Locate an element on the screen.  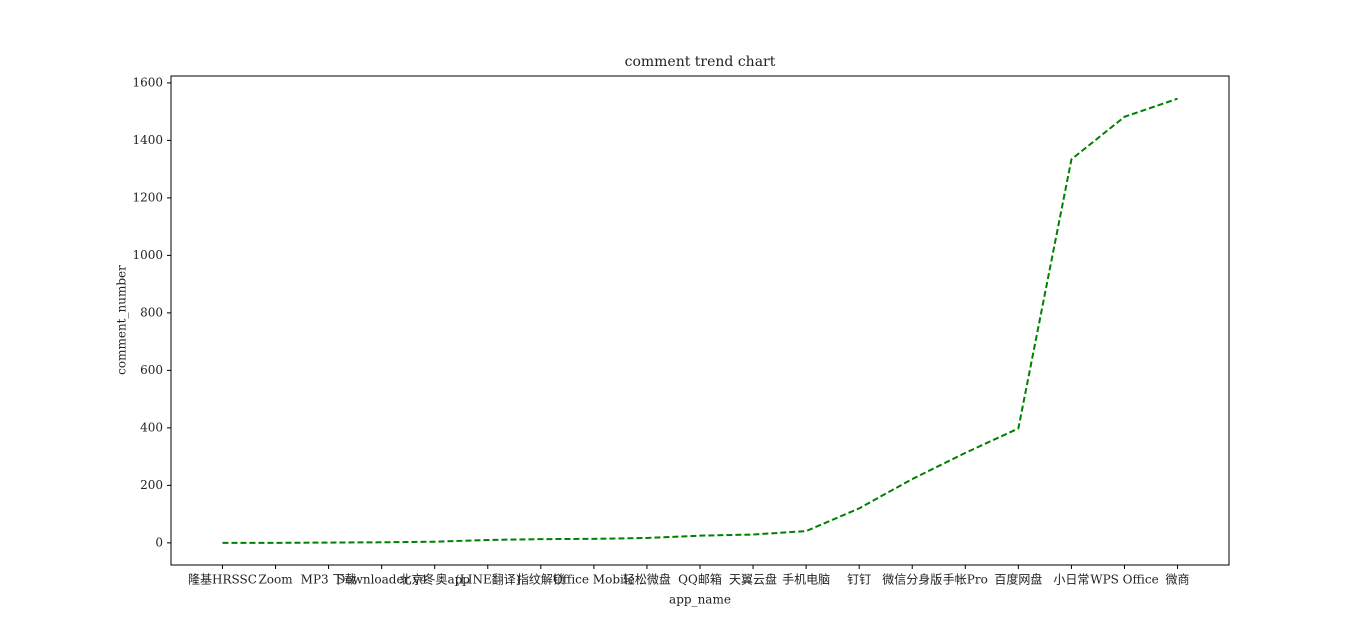
x-tick-label: 百度网盘 is located at coordinates (1018, 579).